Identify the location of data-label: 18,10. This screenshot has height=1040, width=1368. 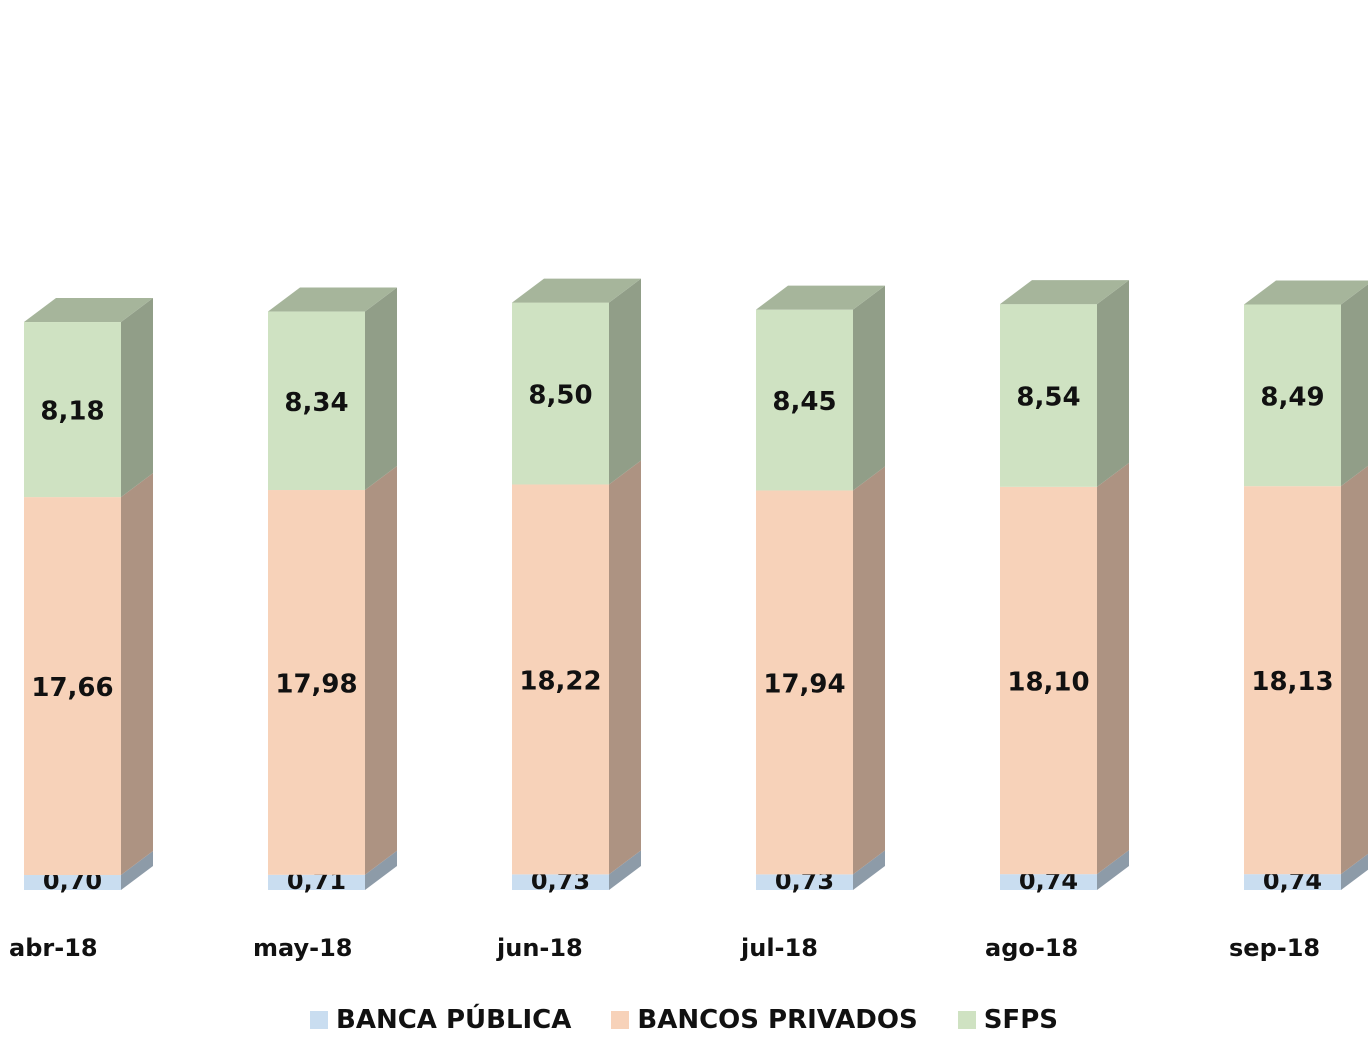
(1048, 682).